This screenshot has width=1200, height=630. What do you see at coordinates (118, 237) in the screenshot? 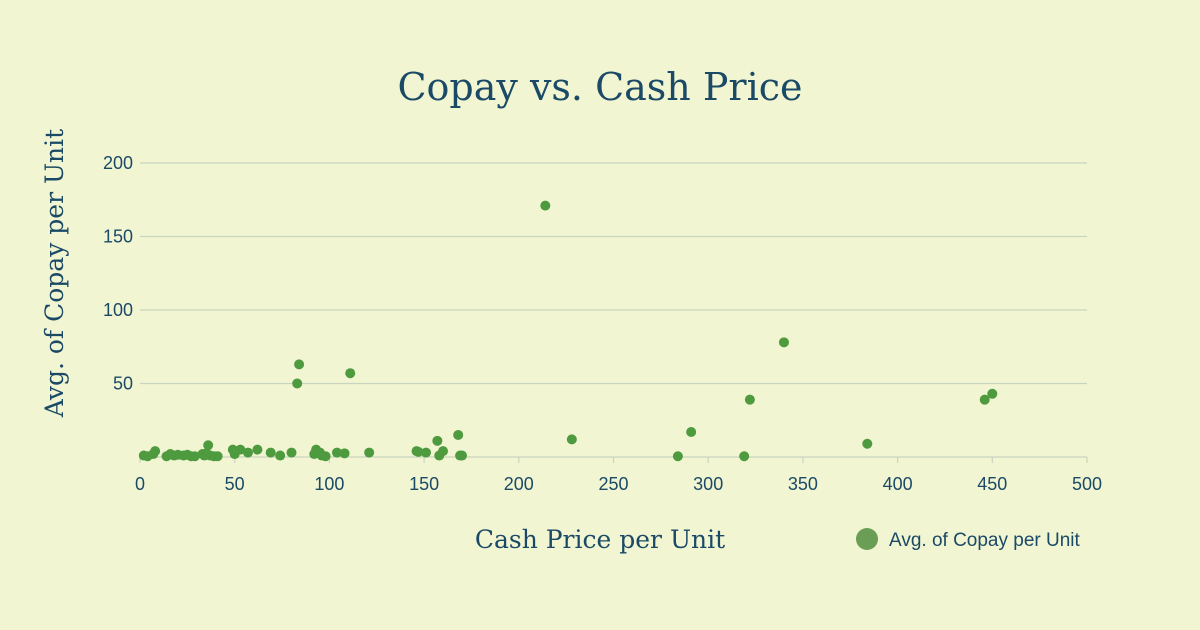
I see `y-tick-label: 150` at bounding box center [118, 237].